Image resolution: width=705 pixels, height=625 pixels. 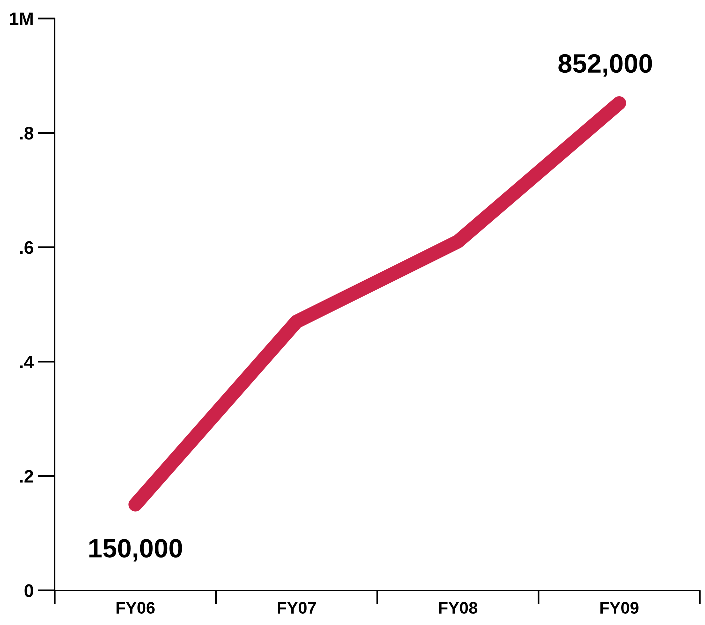 I want to click on y-tick-label: 0, so click(x=29, y=591).